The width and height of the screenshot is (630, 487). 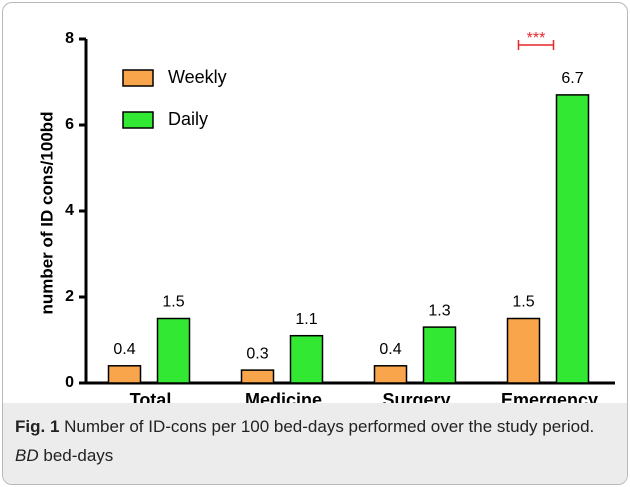 What do you see at coordinates (27, 455) in the screenshot?
I see `caption-abbr: BD` at bounding box center [27, 455].